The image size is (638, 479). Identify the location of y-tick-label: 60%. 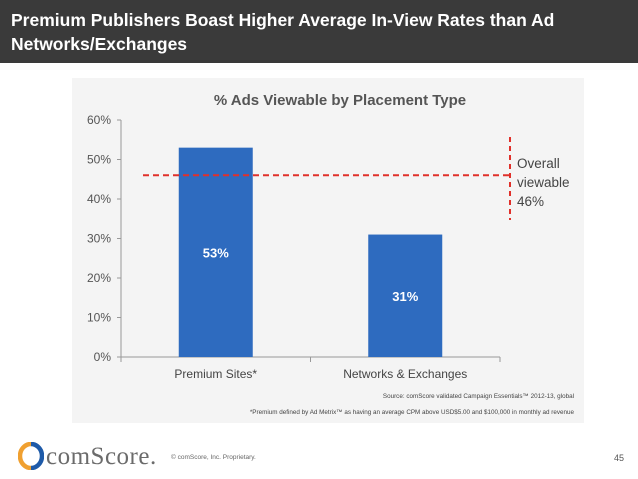
(99, 120).